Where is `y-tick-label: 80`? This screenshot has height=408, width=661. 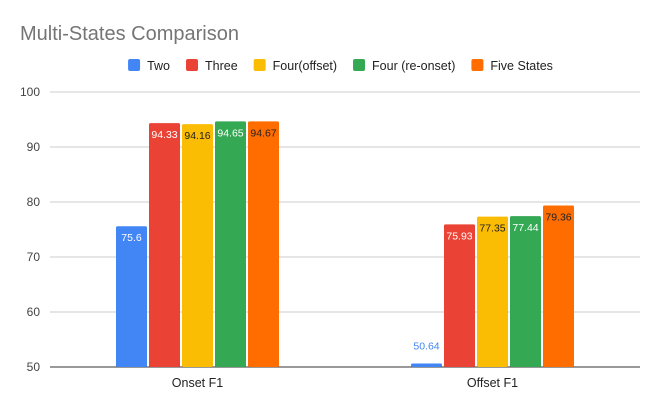 y-tick-label: 80 is located at coordinates (34, 202).